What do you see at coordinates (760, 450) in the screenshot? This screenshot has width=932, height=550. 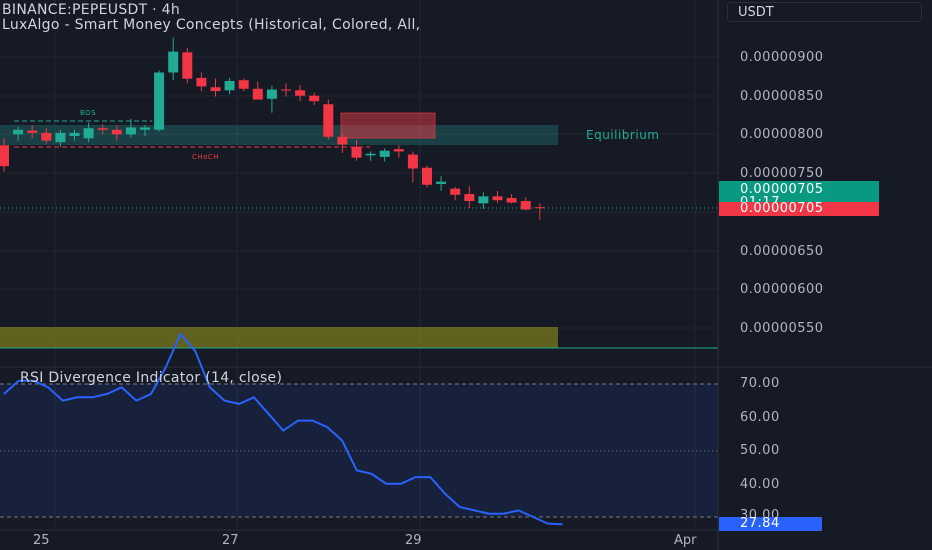 I see `rsi-label-50: 50.00` at bounding box center [760, 450].